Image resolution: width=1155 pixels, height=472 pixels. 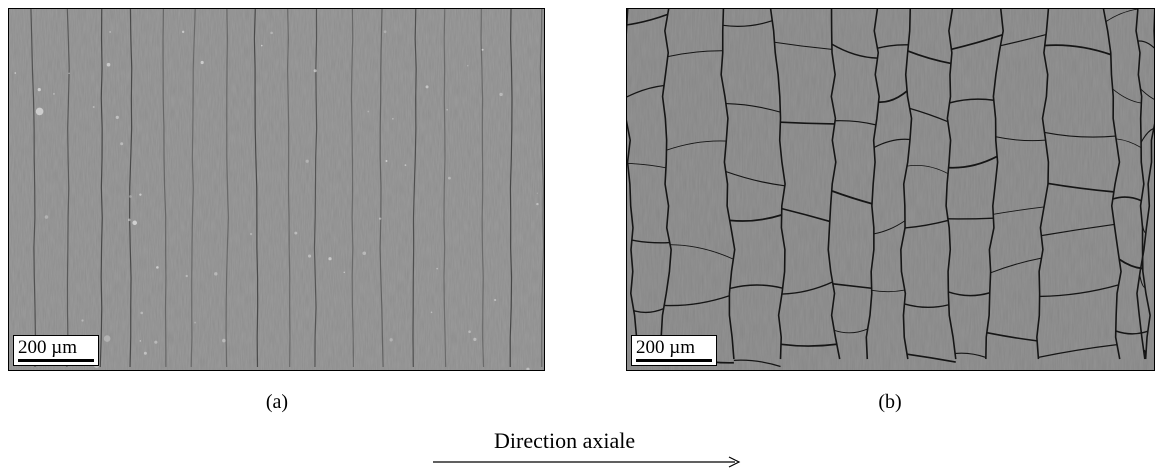 I want to click on caption-b: (b), so click(x=890, y=402).